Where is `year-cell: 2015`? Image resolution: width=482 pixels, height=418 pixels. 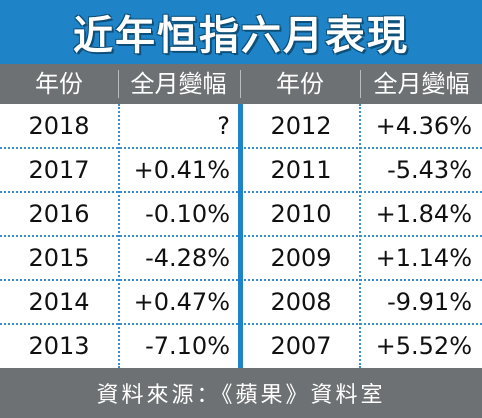 year-cell: 2015 is located at coordinates (59, 258).